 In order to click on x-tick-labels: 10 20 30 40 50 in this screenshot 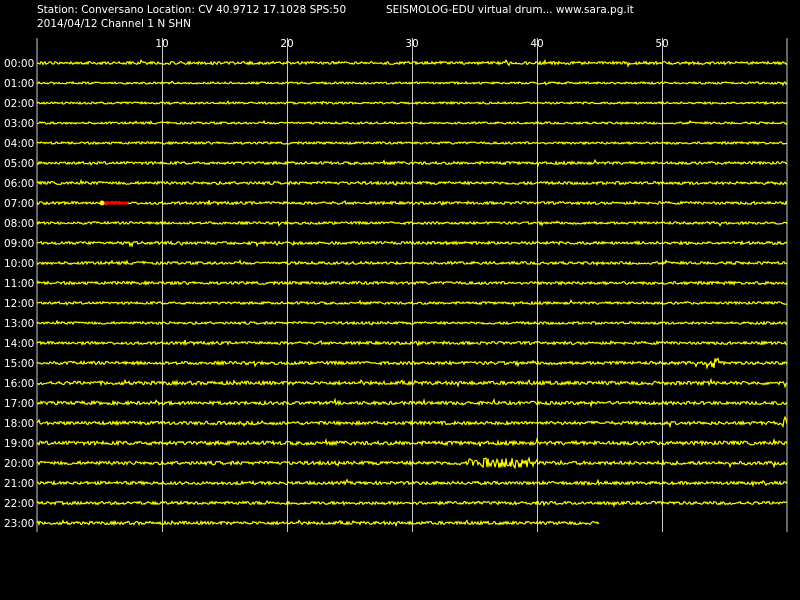, I will do `click(411, 44)`.